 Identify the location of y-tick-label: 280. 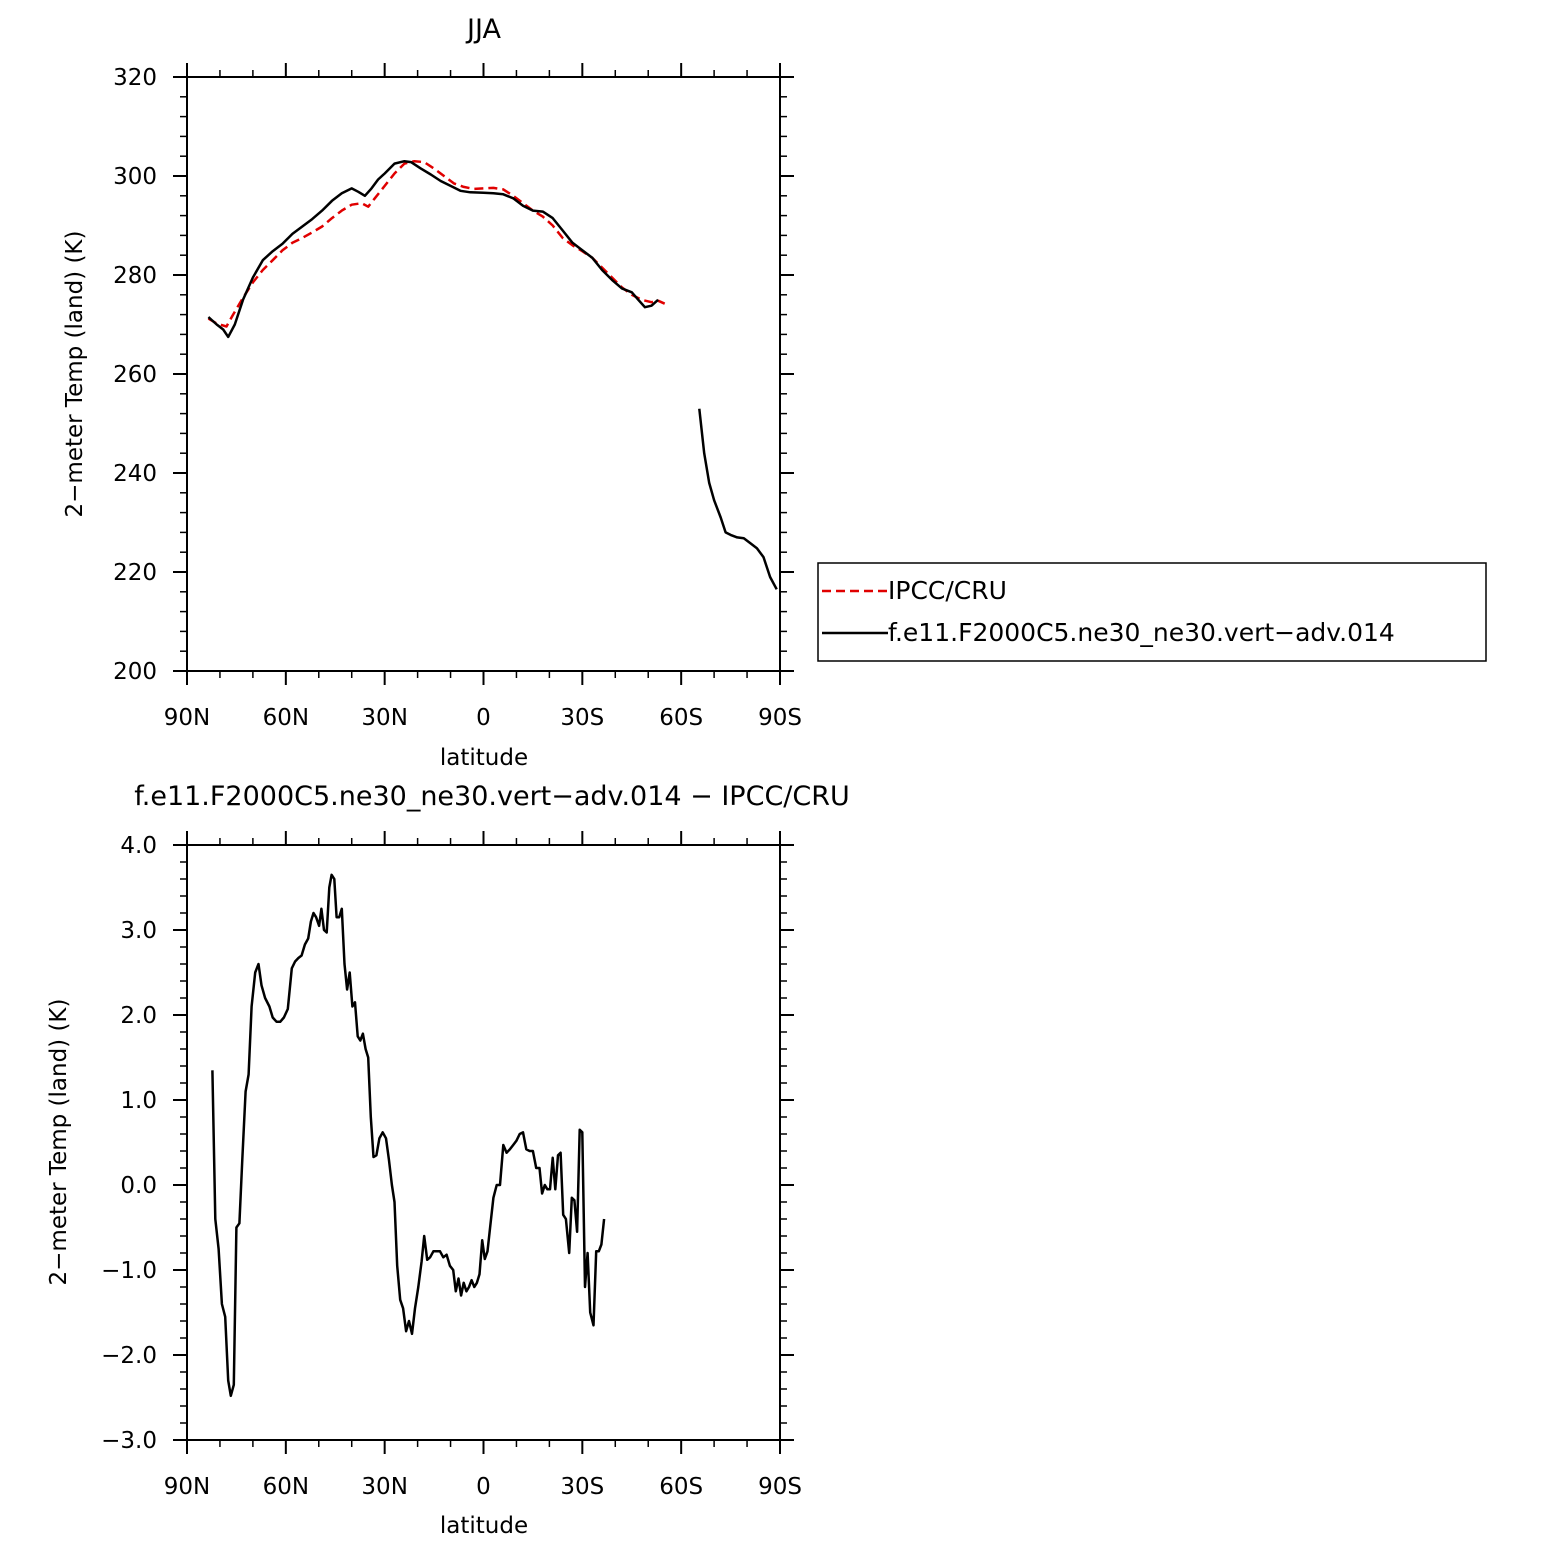
(135, 276).